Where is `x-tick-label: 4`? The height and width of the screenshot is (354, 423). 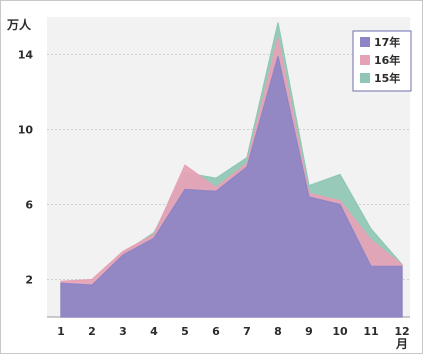
x-tick-label: 4 is located at coordinates (154, 331).